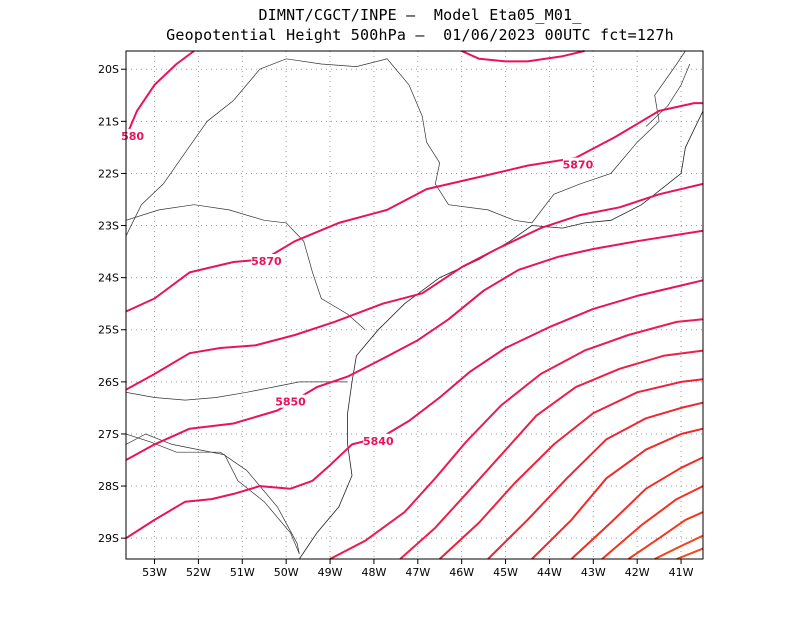  Describe the element at coordinates (373, 572) in the screenshot. I see `lon-tick-label: 48W` at that location.